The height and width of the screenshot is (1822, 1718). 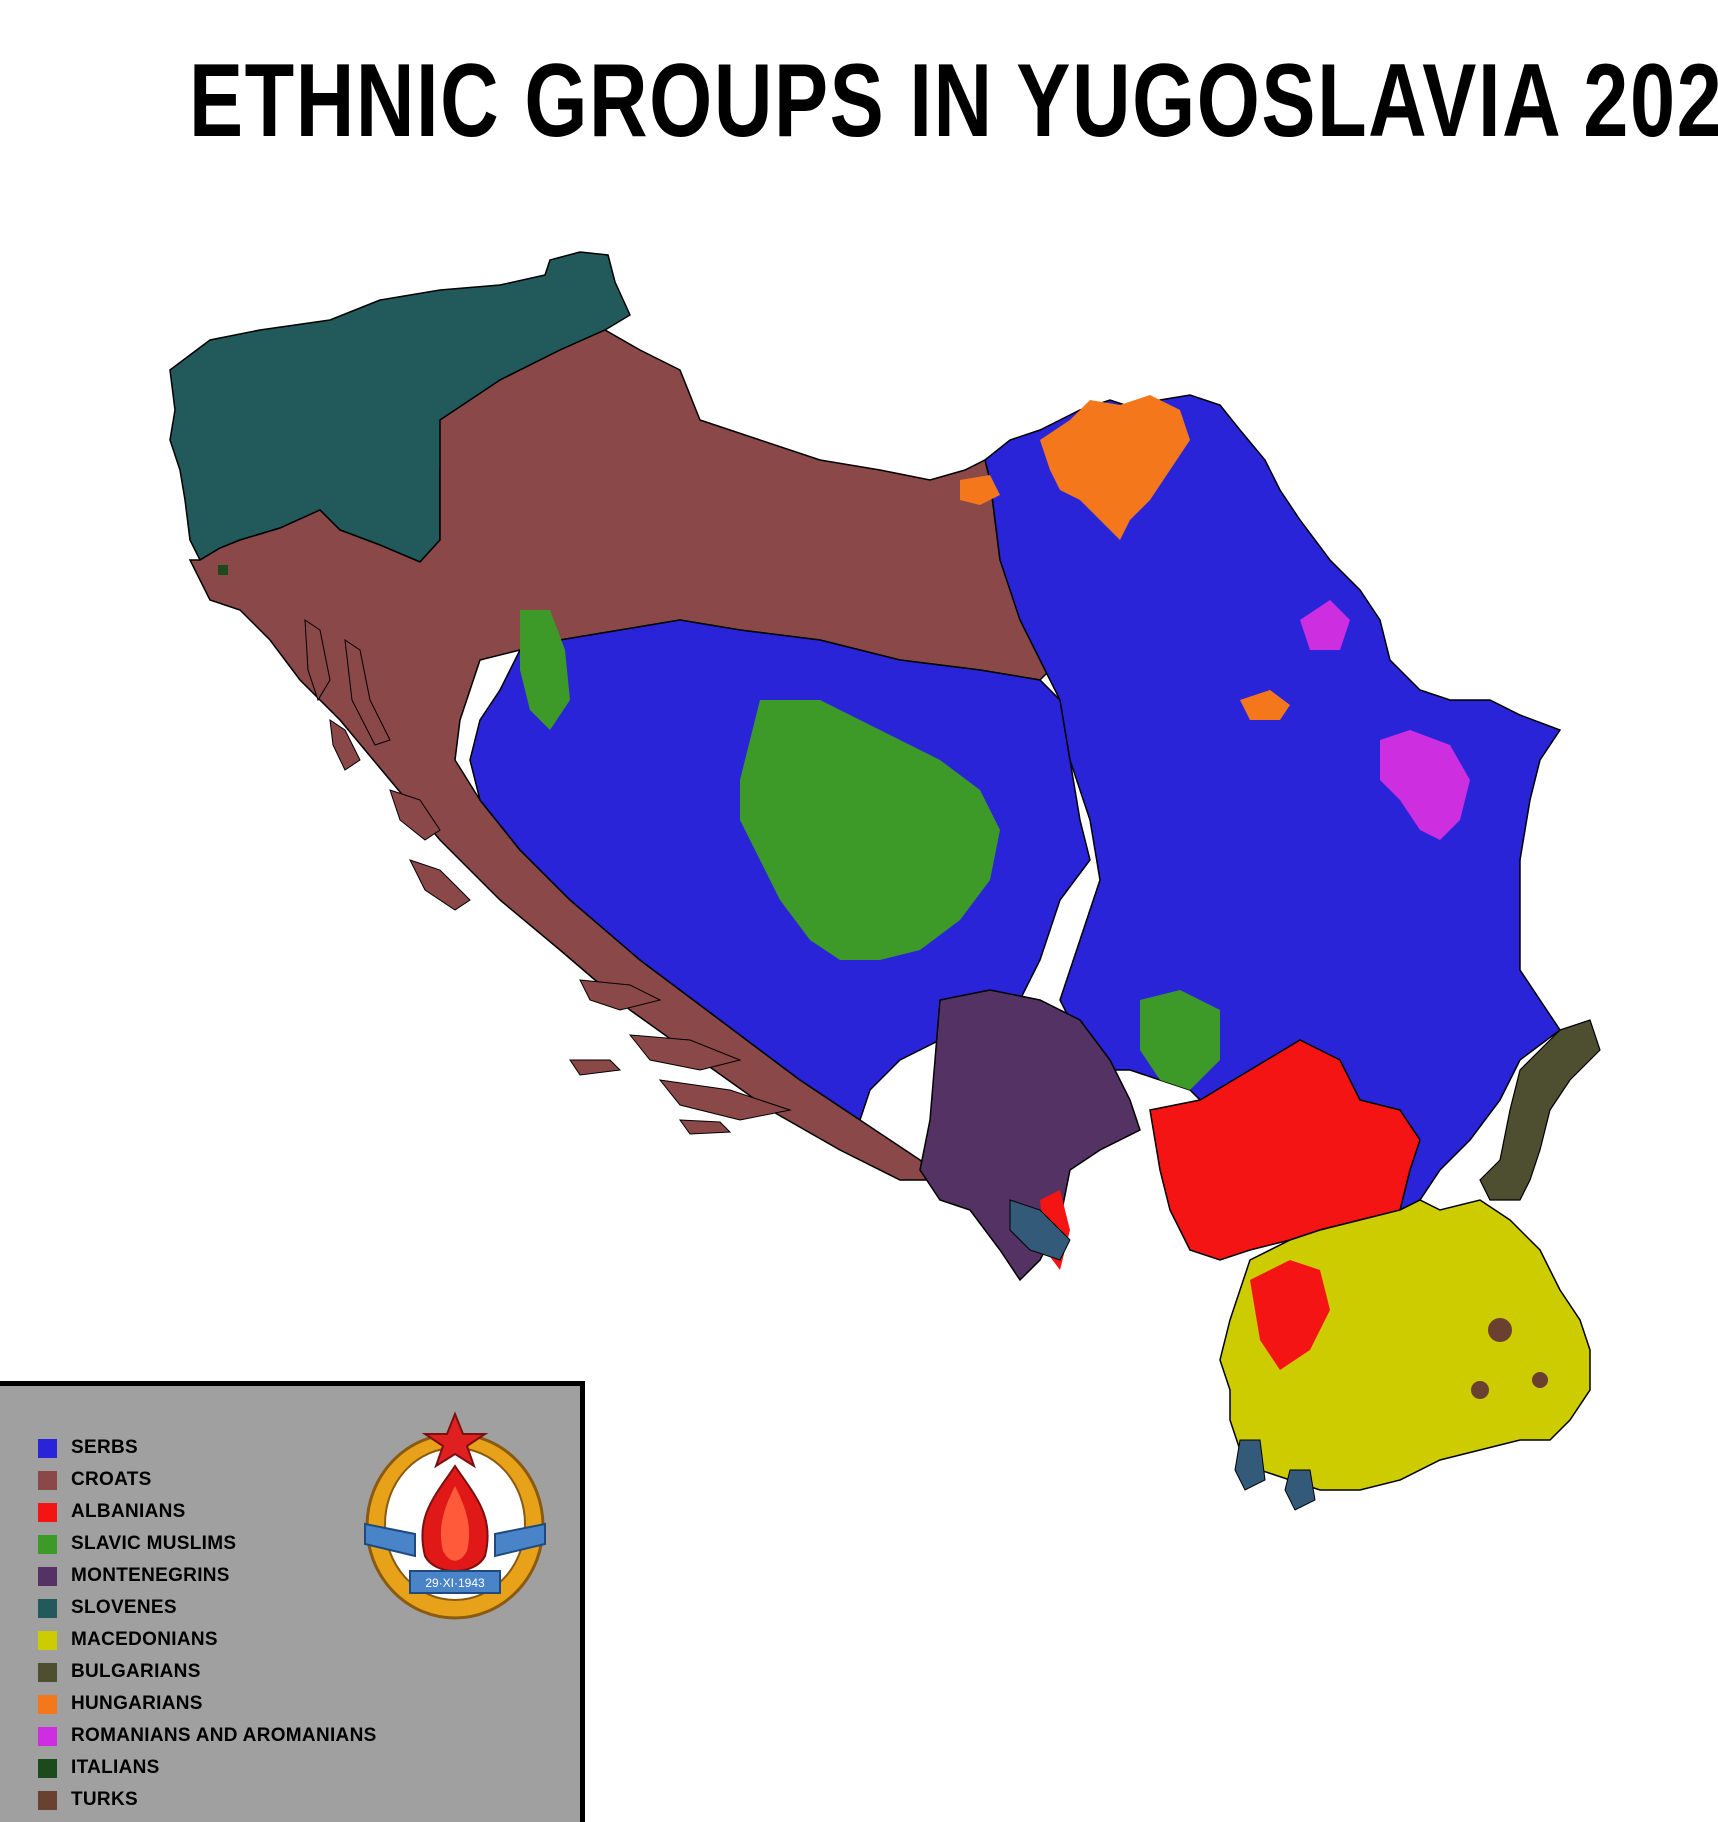 I want to click on legend-item-turks: TURKS, so click(x=207, y=1800).